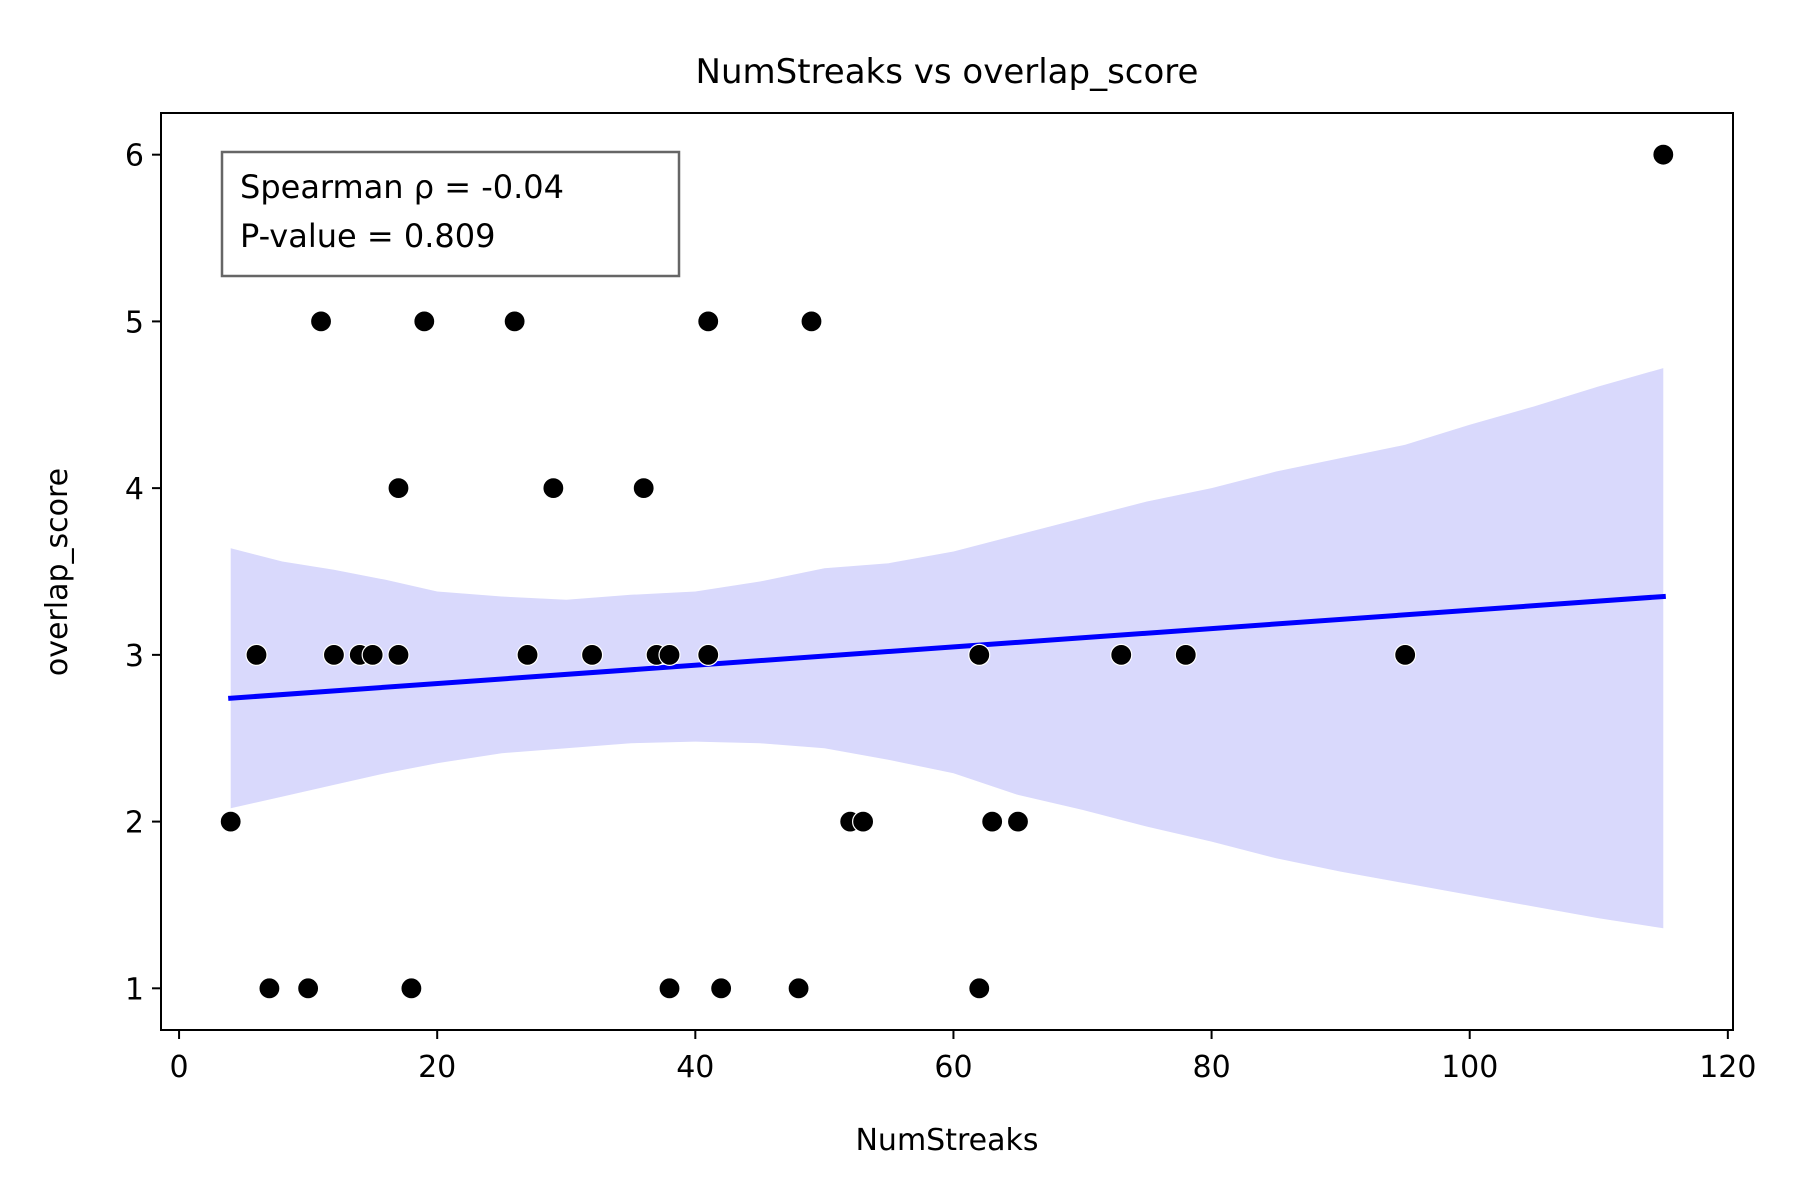 Image resolution: width=1800 pixels, height=1200 pixels. Describe the element at coordinates (953, 1067) in the screenshot. I see `x-tick-label: 60` at that location.